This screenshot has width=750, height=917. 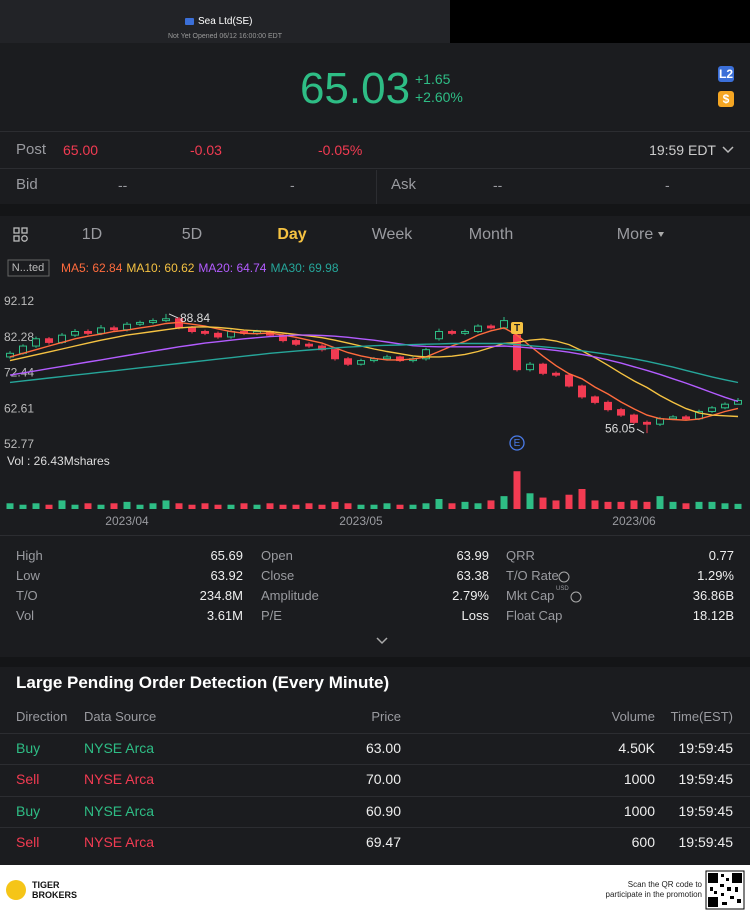 I want to click on bid-price: --, so click(x=123, y=184).